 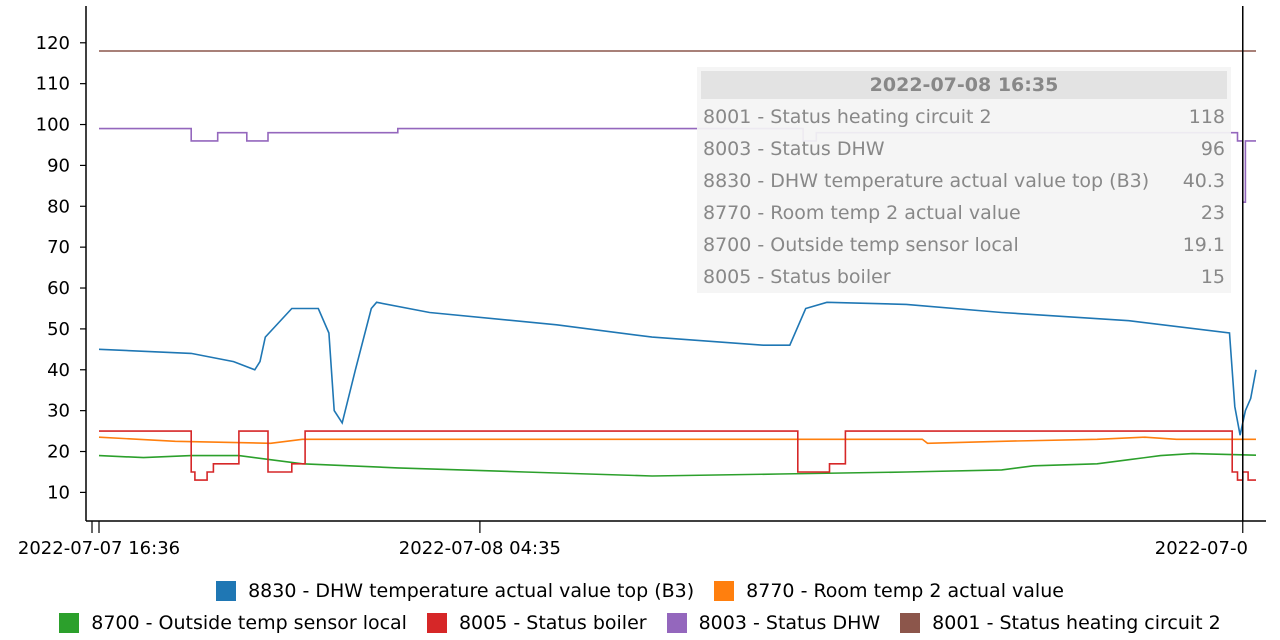 I want to click on tooltip-row-label: 8700 - Outside temp sensor local, so click(x=861, y=245).